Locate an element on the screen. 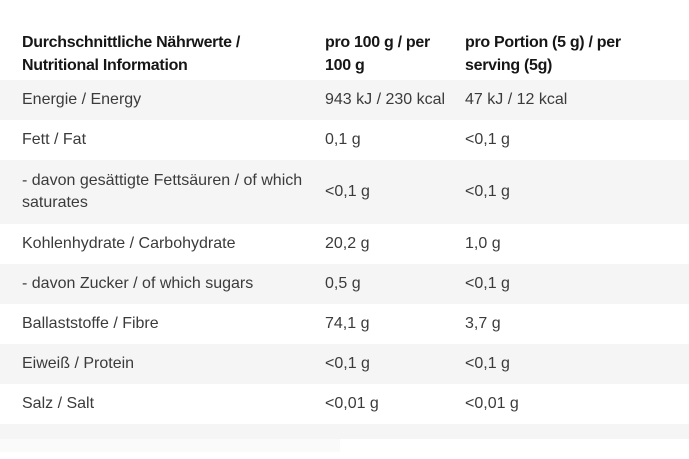  table-row-fat: Fett / Fat 0,1 g <0,1 g is located at coordinates (344, 140).